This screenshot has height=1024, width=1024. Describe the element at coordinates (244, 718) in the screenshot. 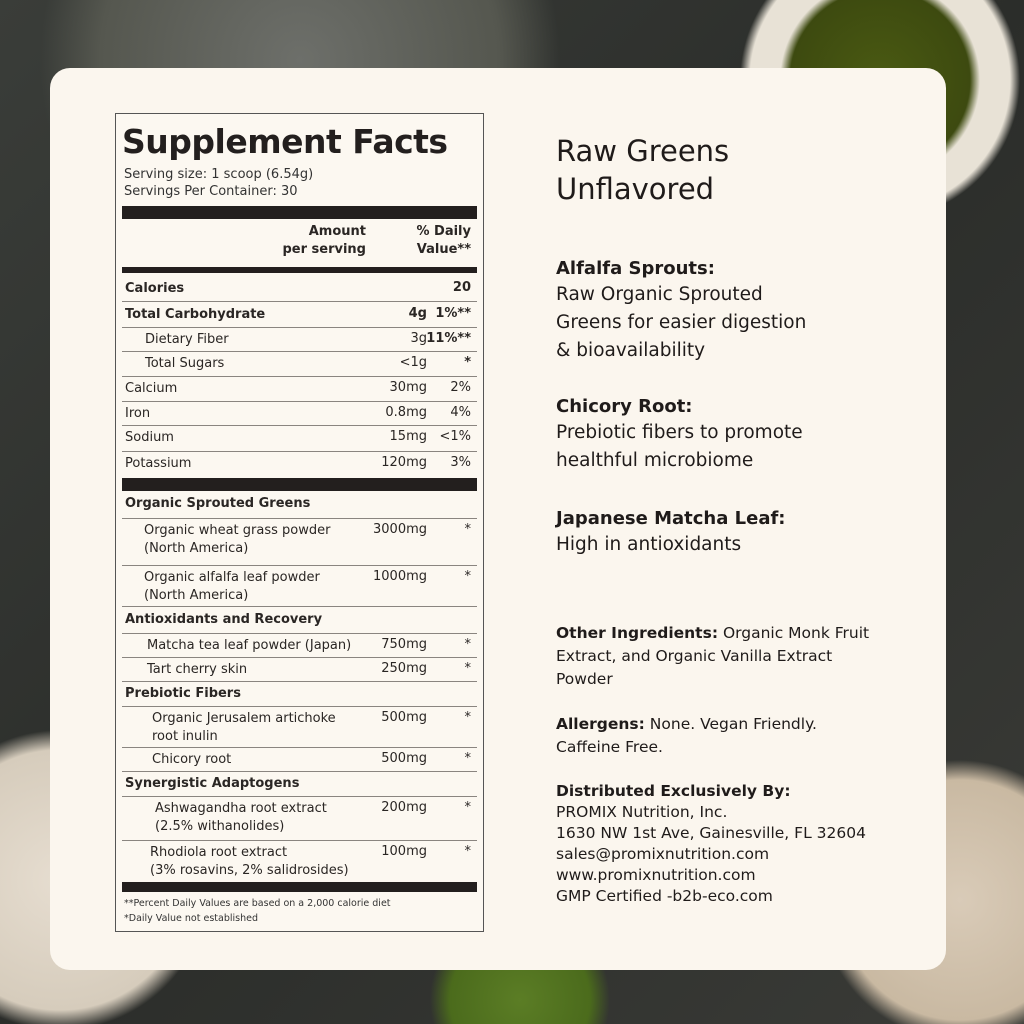

I see `ingredient-name-text: Organic Jerusalem artichoke` at that location.